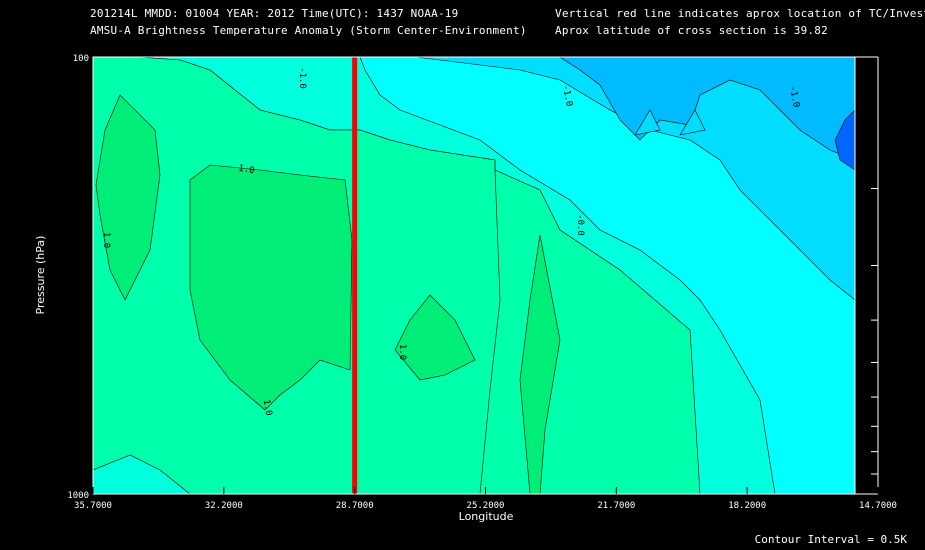 This screenshot has width=925, height=550. Describe the element at coordinates (355, 506) in the screenshot. I see `x-tick-label: 28.7000` at that location.